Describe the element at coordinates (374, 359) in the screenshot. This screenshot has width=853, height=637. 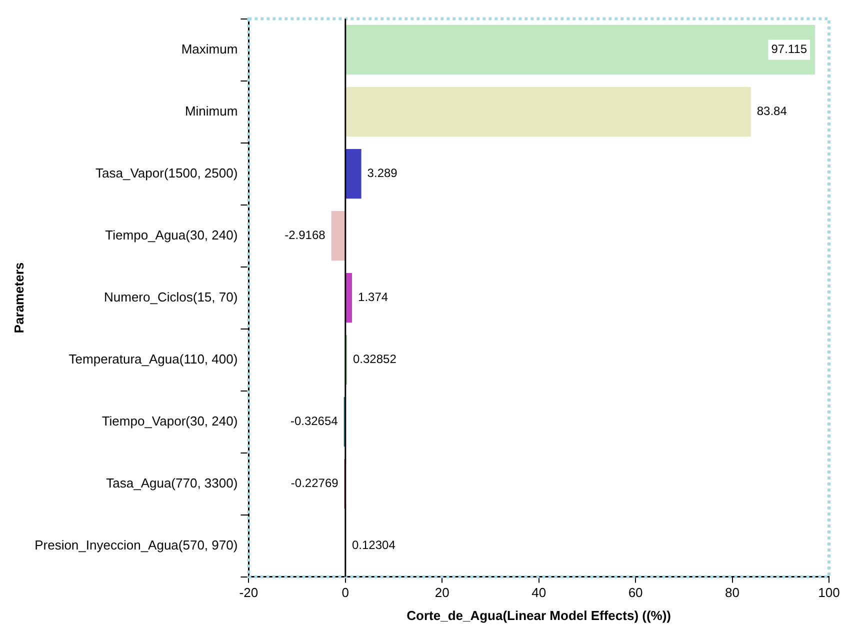
I see `data-label: 0.32852` at that location.